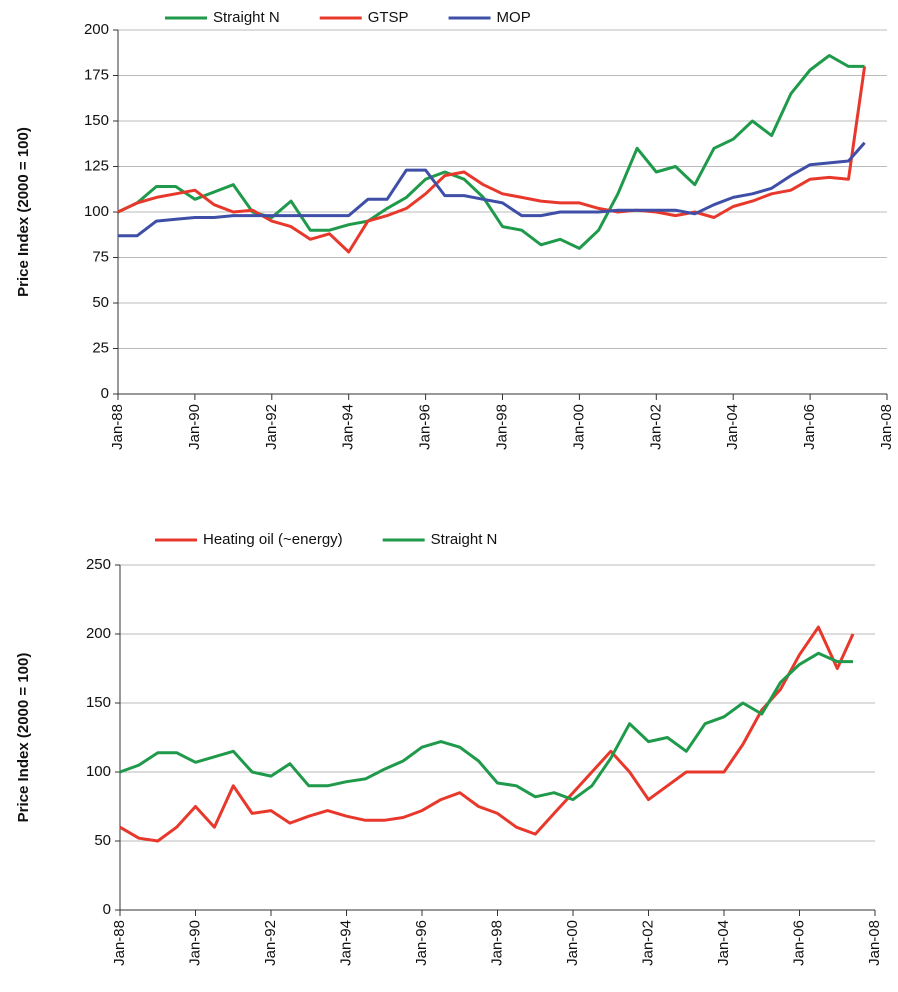 This screenshot has height=992, width=898. What do you see at coordinates (273, 539) in the screenshot?
I see `legend-label: Heating oil (~energy)` at bounding box center [273, 539].